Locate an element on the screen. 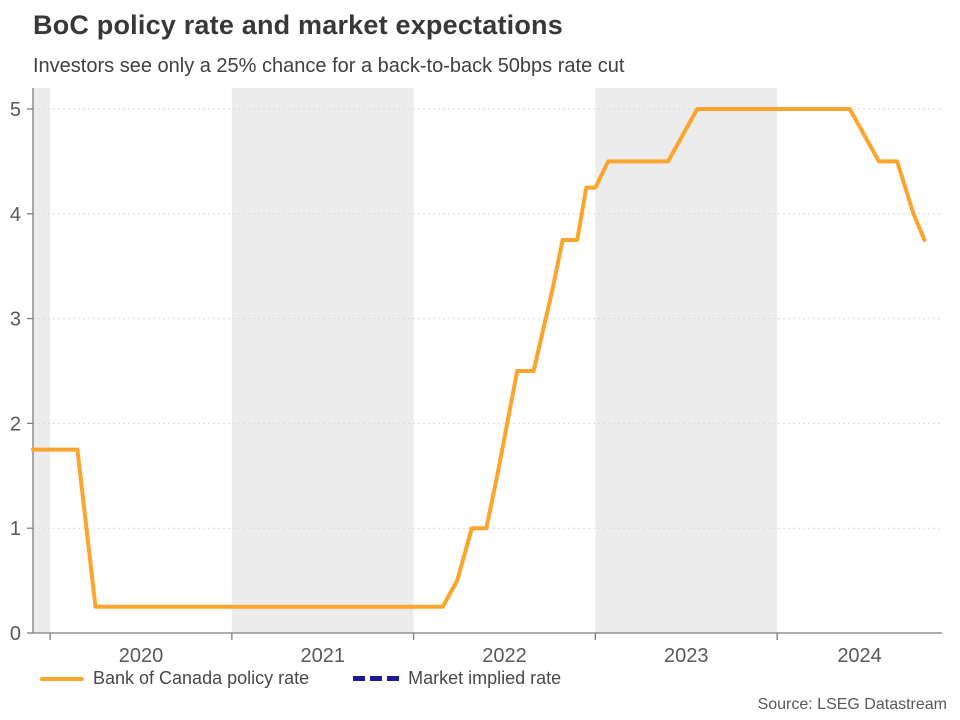  y-tick-label: 2 is located at coordinates (15, 424).